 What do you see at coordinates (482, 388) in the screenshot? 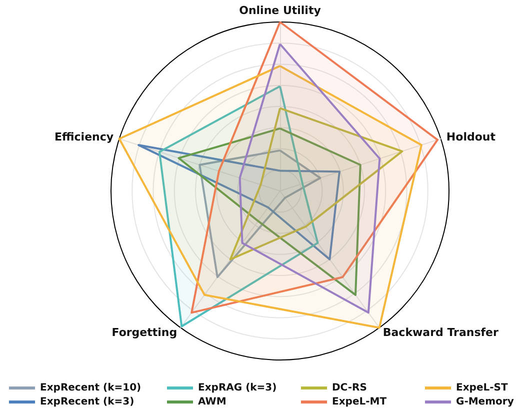
I see `legend-label: ExpeL-ST` at bounding box center [482, 388].